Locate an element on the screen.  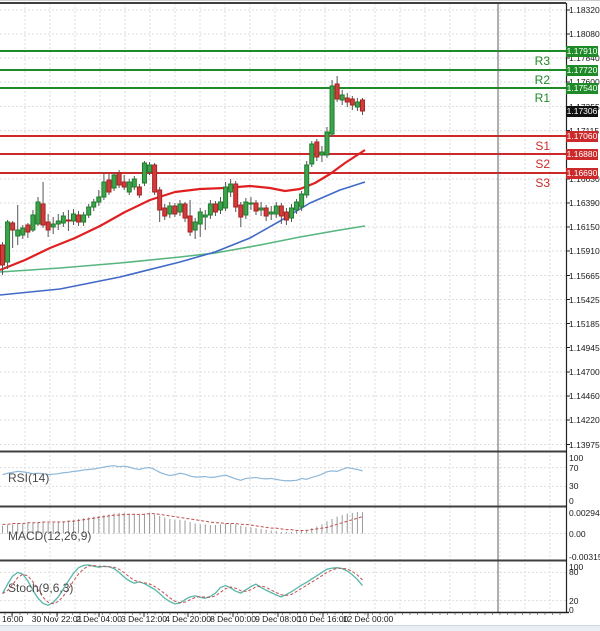
stoch-k-line is located at coordinates (182, 585).